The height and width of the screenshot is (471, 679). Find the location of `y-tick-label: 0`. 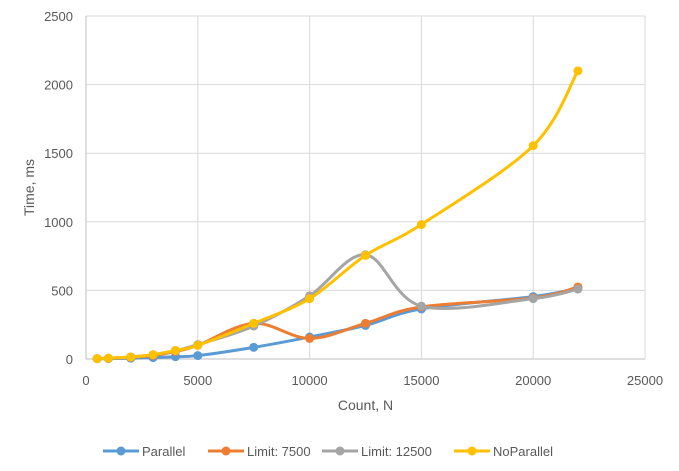

y-tick-label: 0 is located at coordinates (69, 359).